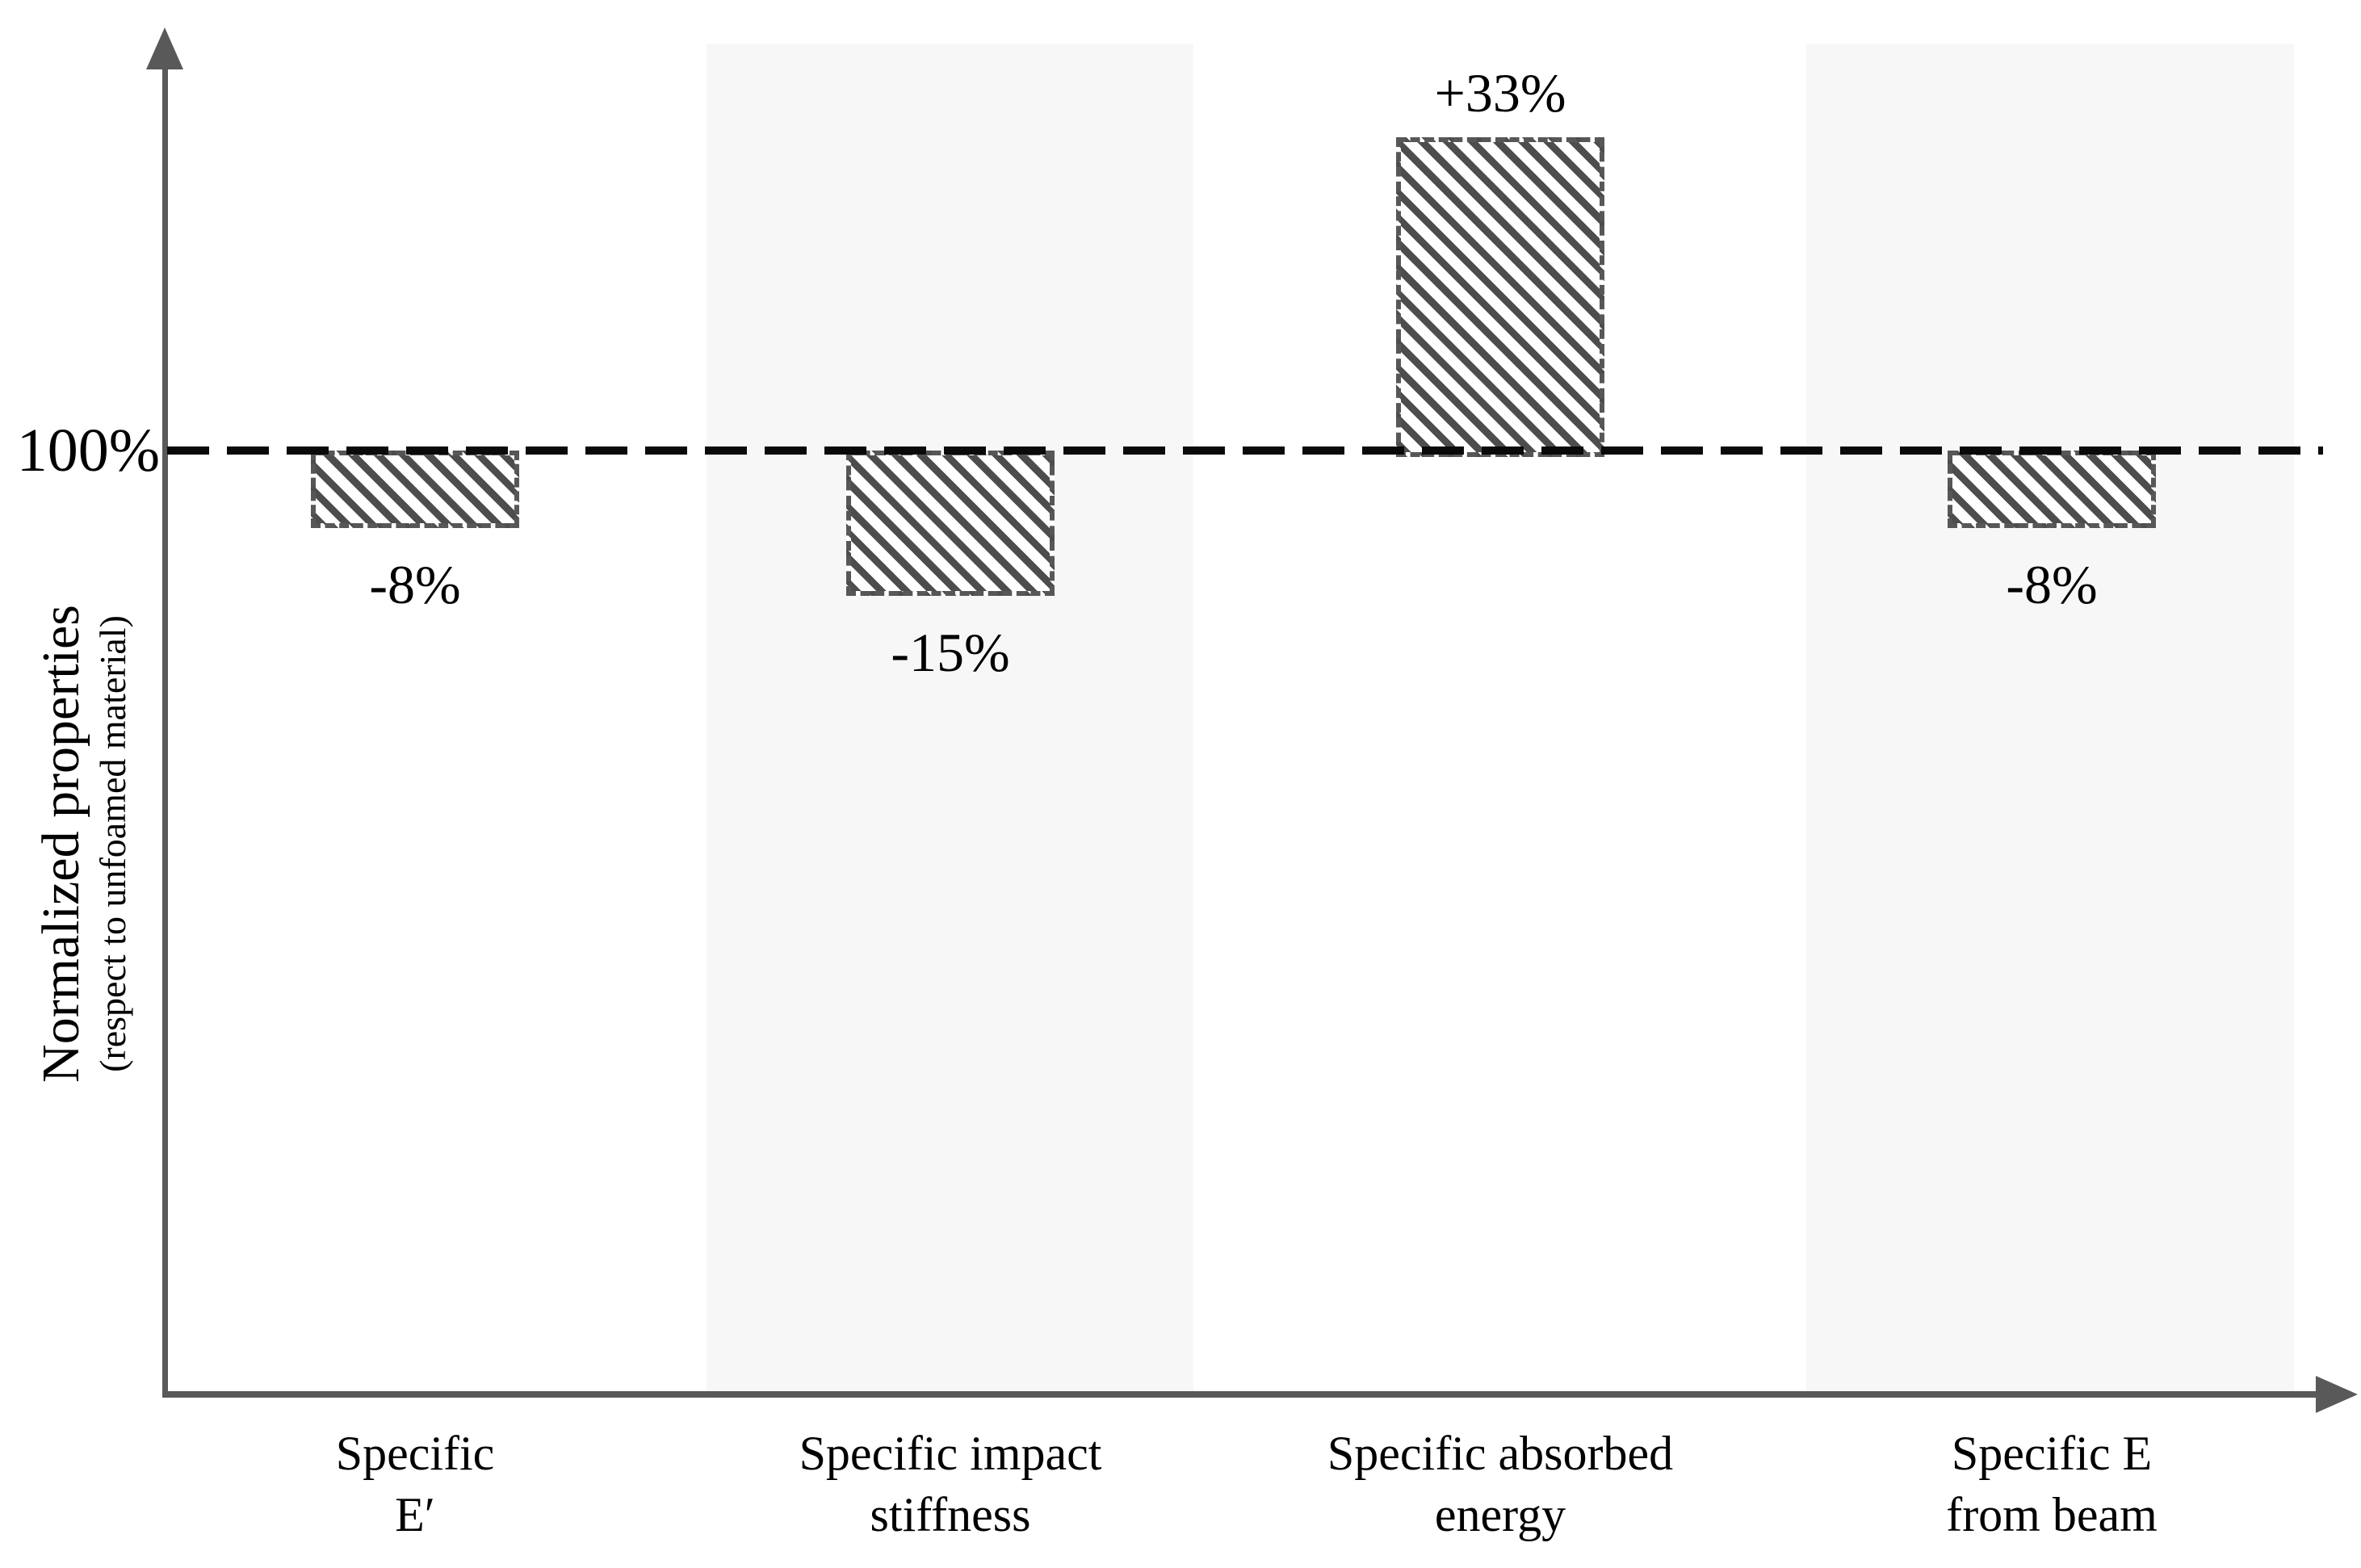 The width and height of the screenshot is (2361, 1568). Describe the element at coordinates (1500, 93) in the screenshot. I see `bar-value-label: +33%` at that location.